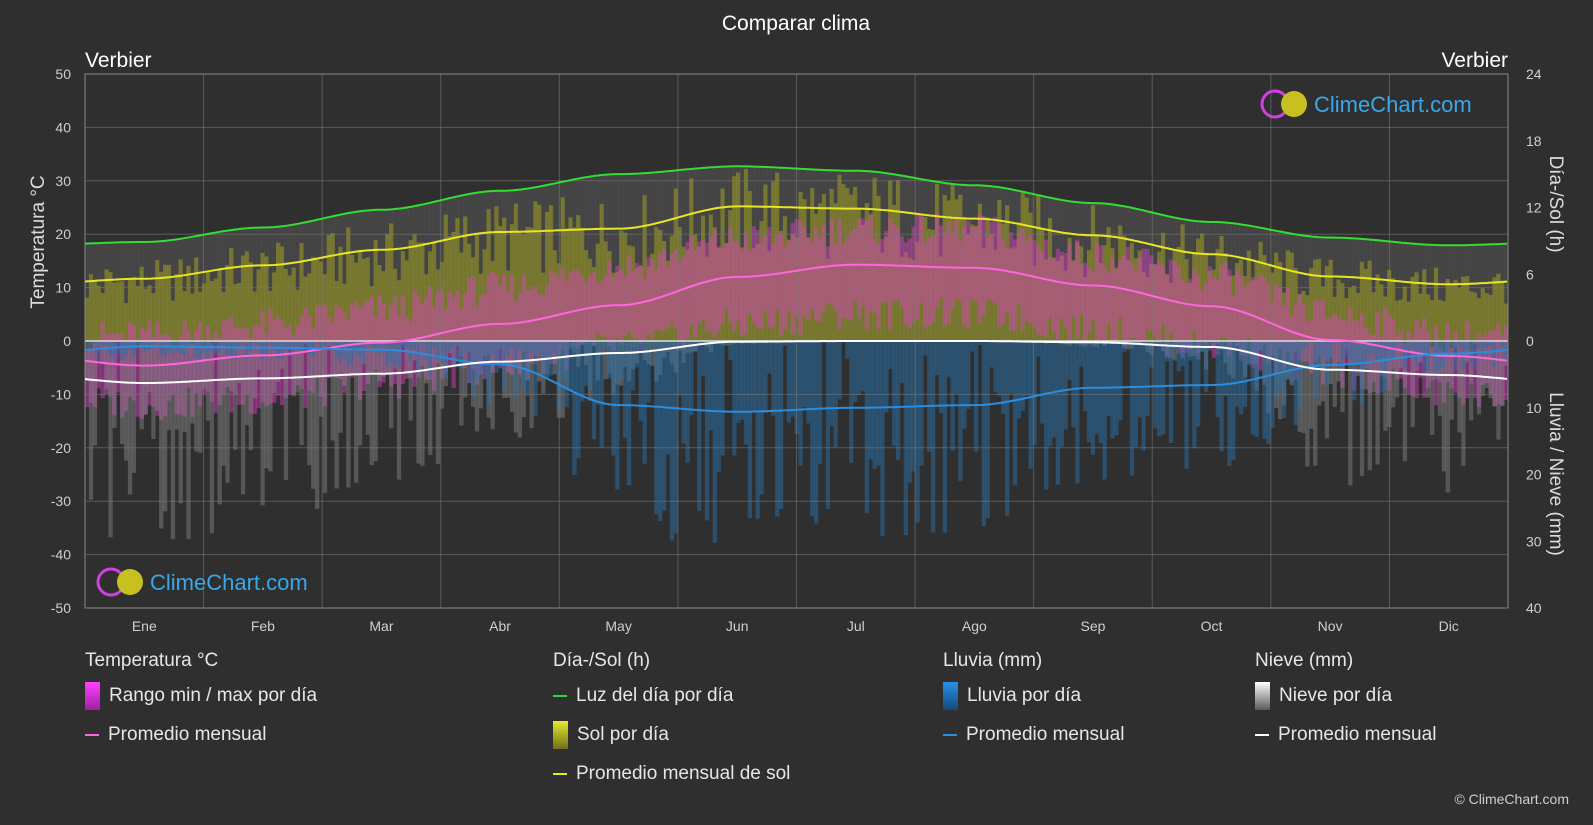 Image resolution: width=1593 pixels, height=825 pixels. Describe the element at coordinates (63, 127) in the screenshot. I see `y-left-tick-label: 40` at that location.